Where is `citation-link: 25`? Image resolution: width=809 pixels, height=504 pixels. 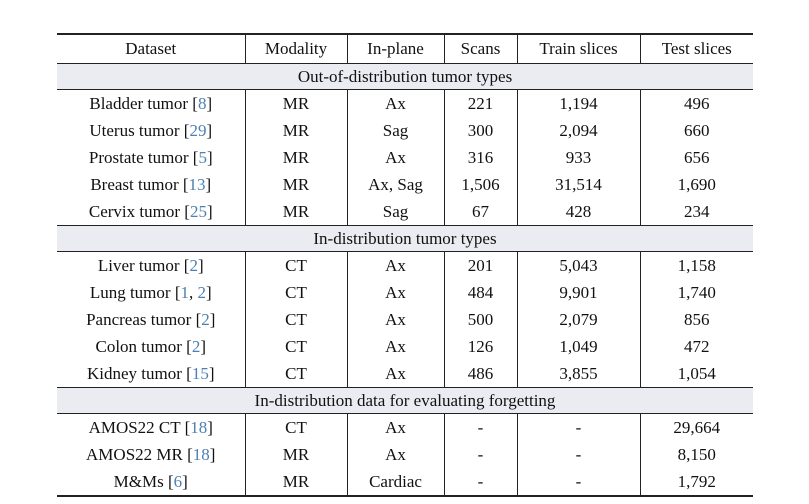
citation-link: 25 is located at coordinates (198, 211).